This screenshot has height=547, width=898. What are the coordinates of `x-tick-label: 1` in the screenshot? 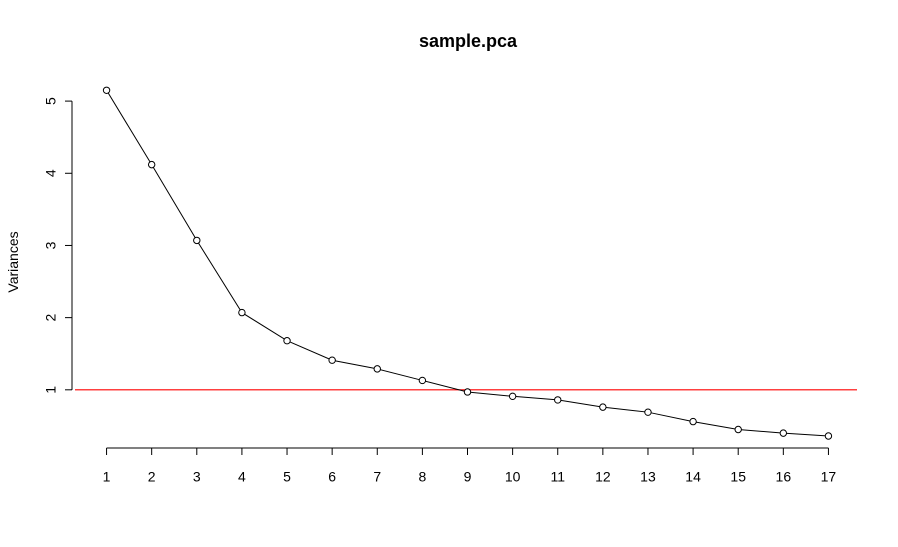 It's located at (107, 477).